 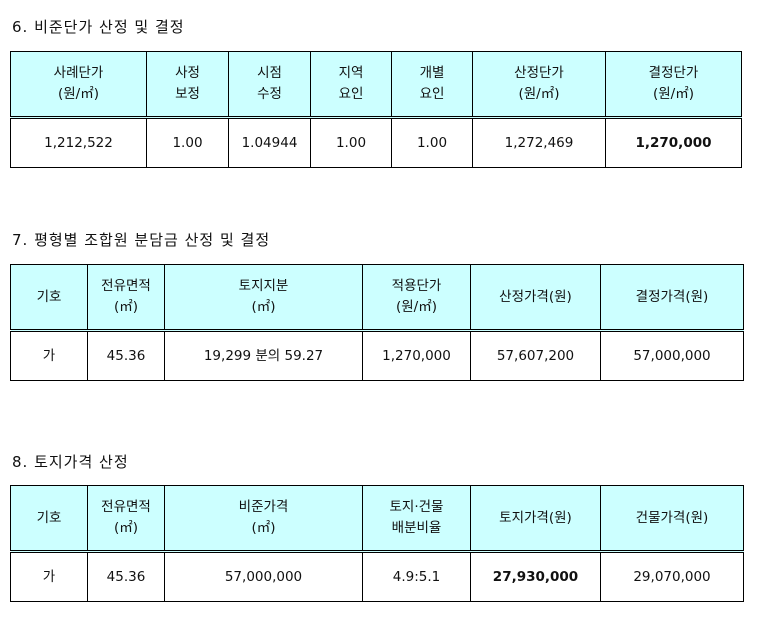 What do you see at coordinates (269, 142) in the screenshot?
I see `table-cell: 1.04944` at bounding box center [269, 142].